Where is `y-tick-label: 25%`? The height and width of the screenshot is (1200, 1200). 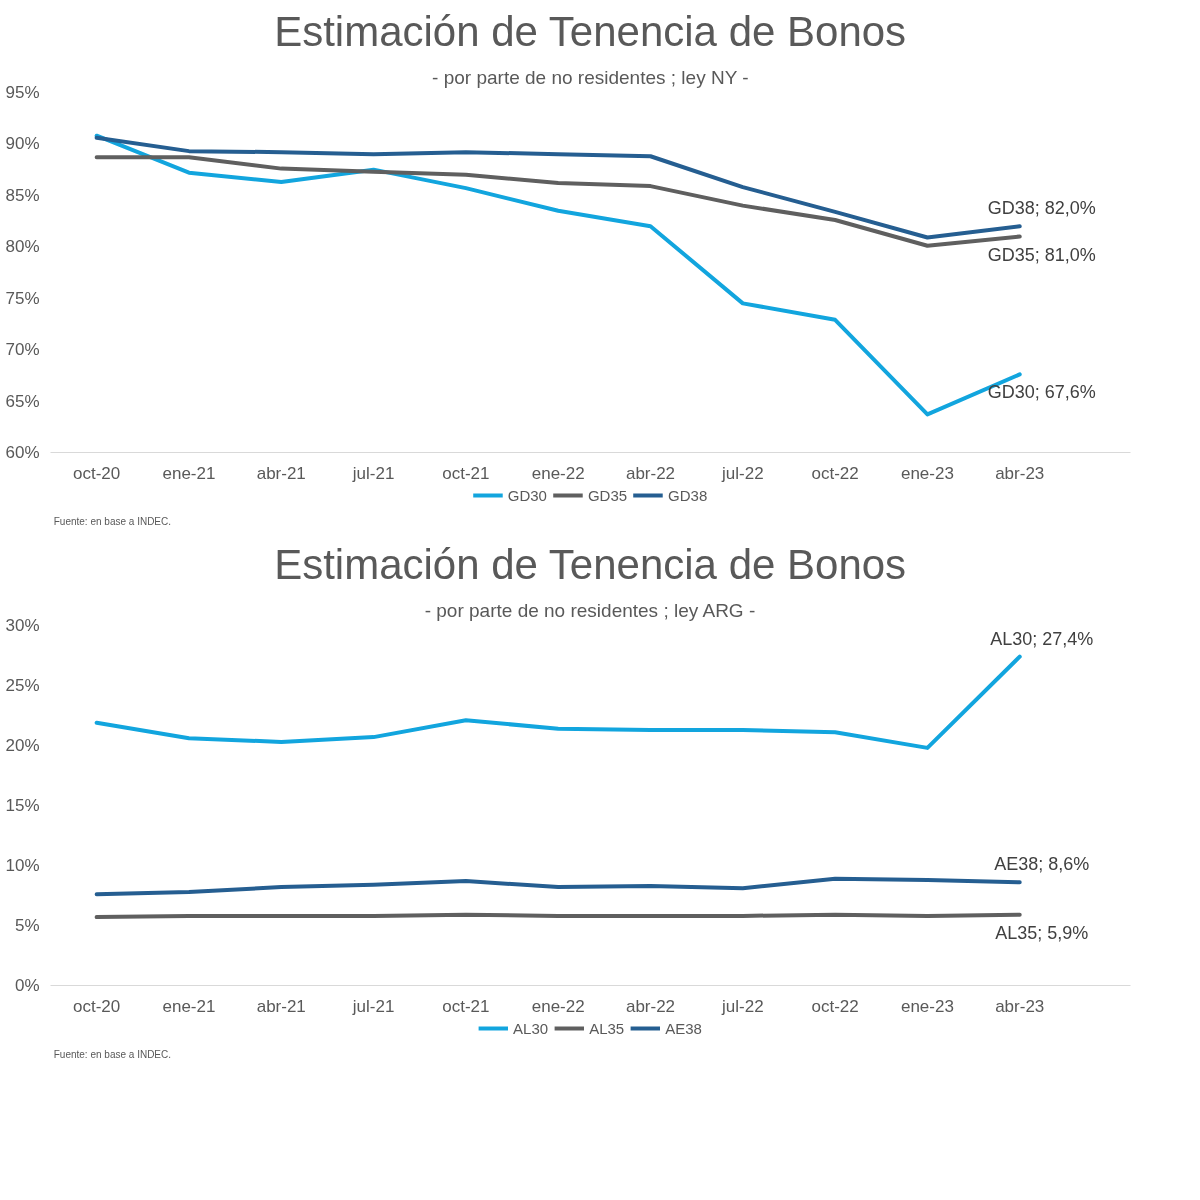
y-tick-label: 25% is located at coordinates (22, 685).